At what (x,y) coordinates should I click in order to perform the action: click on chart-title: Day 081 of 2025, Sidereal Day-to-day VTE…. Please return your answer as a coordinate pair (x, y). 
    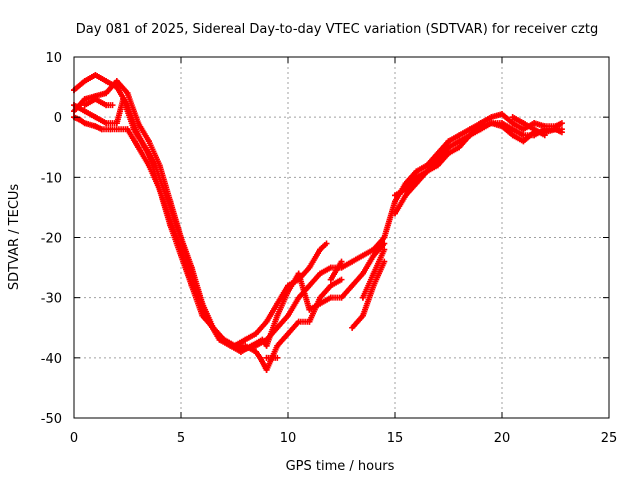
    Looking at the image, I should click on (337, 29).